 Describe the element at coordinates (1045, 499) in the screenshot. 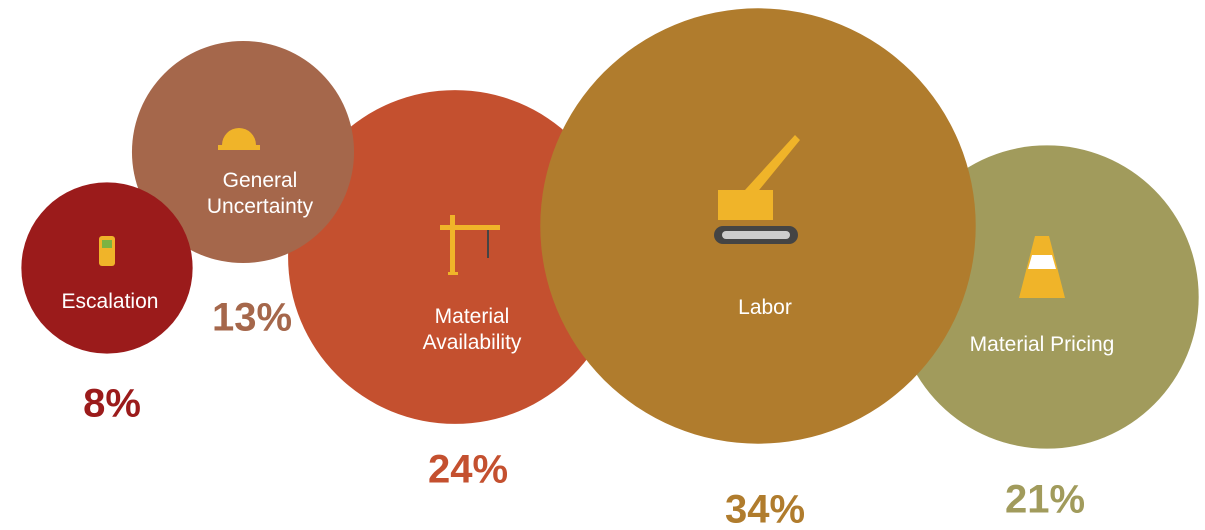

I see `value-label: 21%` at that location.